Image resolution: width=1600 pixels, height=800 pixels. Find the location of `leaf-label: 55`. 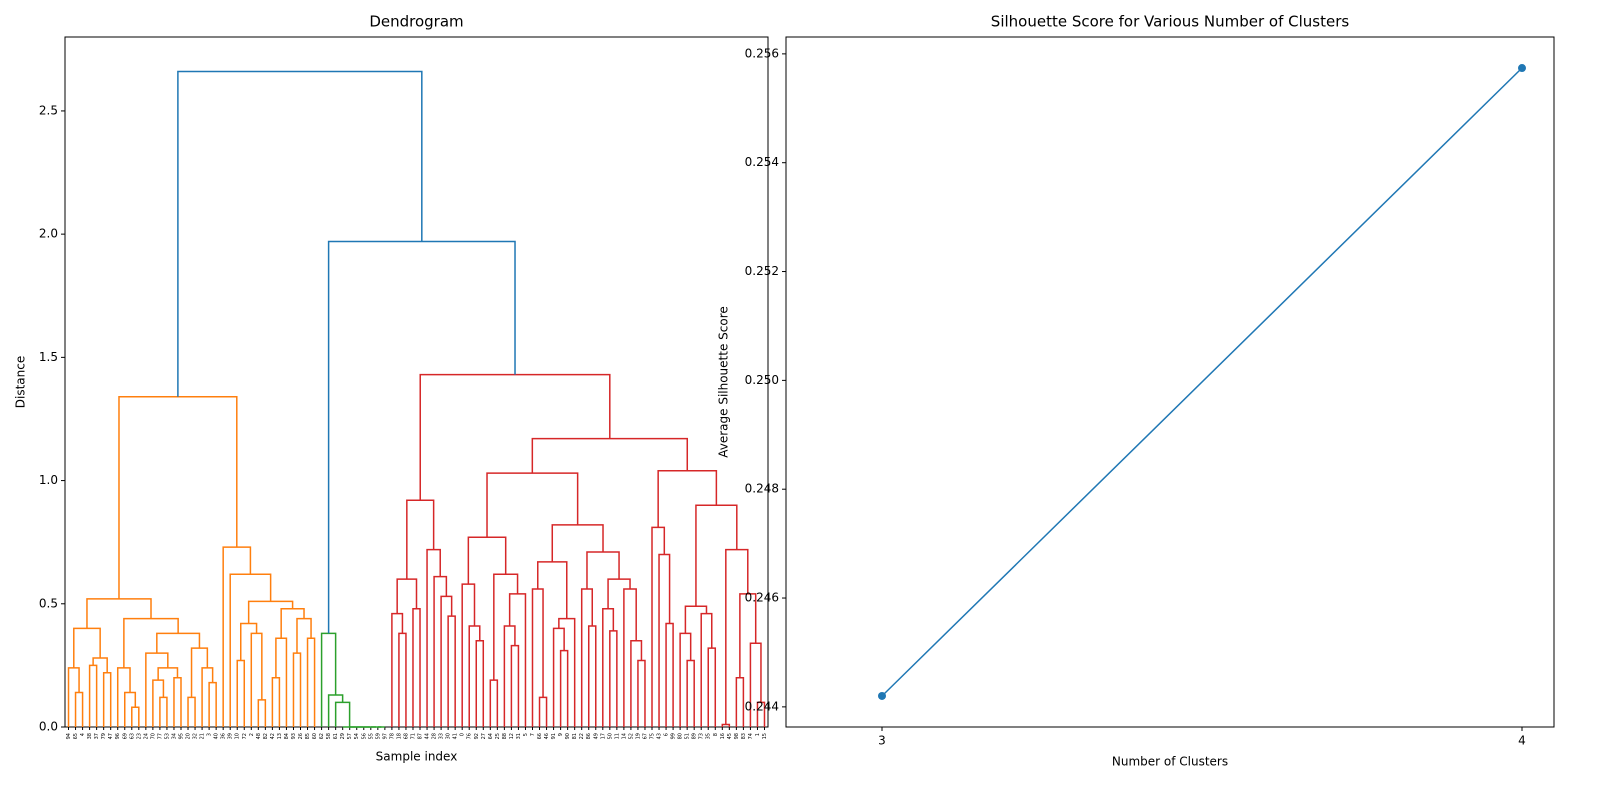

leaf-label: 55 is located at coordinates (371, 736).